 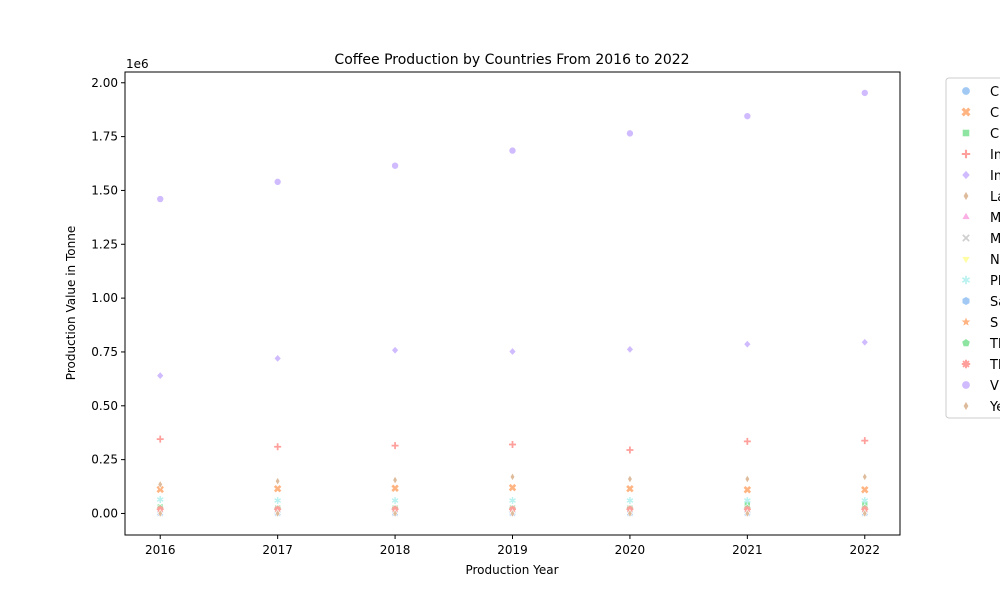 I want to click on x-tick-label: 2019, so click(x=512, y=550).